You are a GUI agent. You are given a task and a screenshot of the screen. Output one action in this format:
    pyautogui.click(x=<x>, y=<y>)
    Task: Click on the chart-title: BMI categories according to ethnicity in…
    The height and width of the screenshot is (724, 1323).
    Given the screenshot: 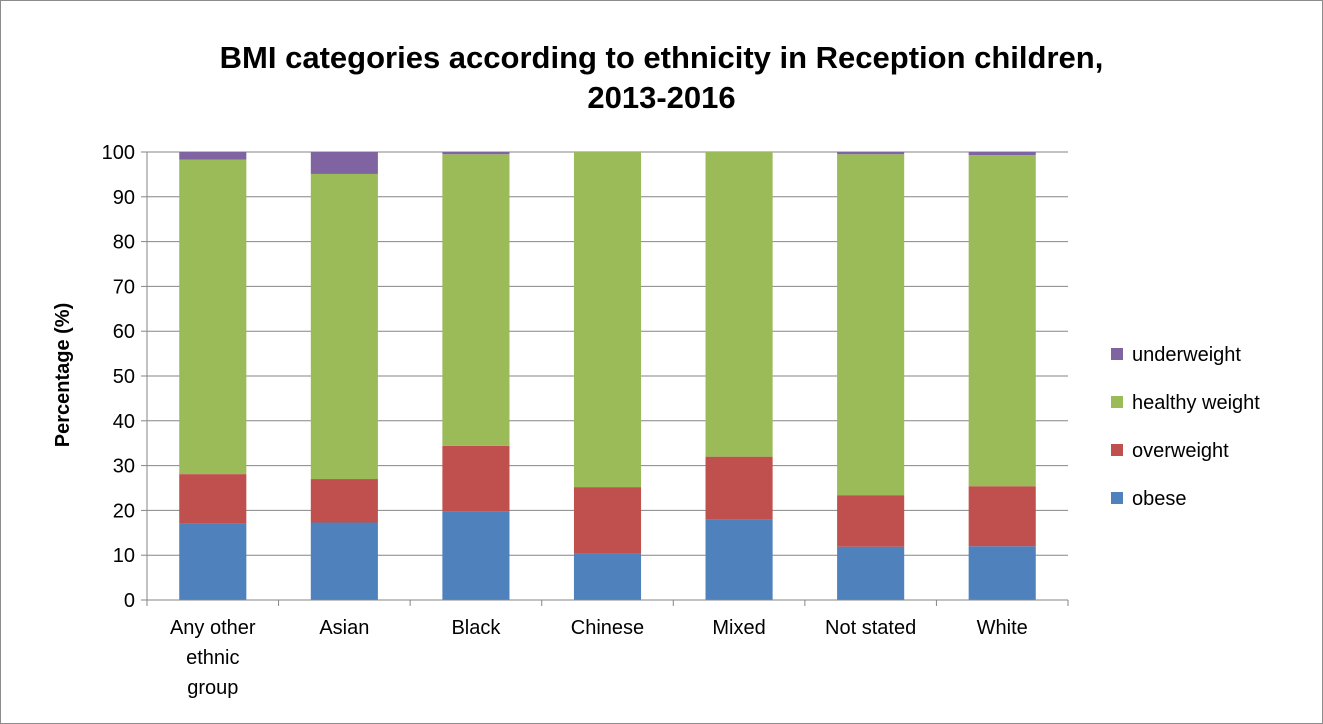 What is the action you would take?
    pyautogui.click(x=661, y=78)
    